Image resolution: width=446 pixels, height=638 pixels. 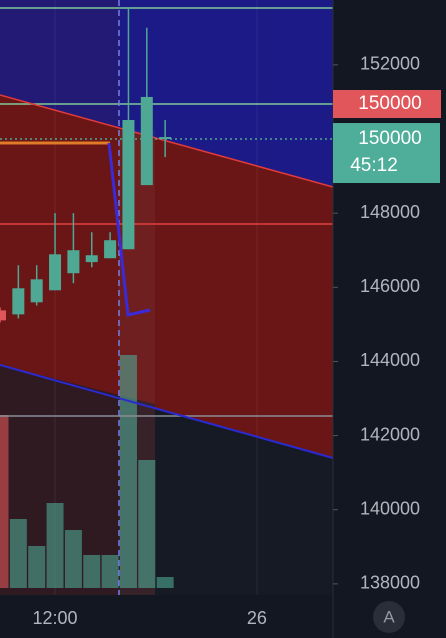 I want to click on alert-label: 150000, so click(x=389, y=103).